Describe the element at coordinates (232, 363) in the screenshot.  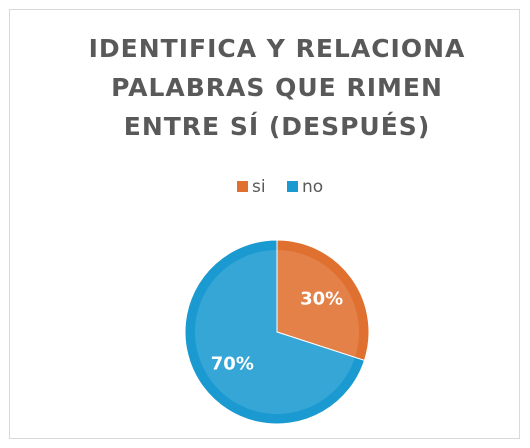
I see `data-label: 70%` at that location.